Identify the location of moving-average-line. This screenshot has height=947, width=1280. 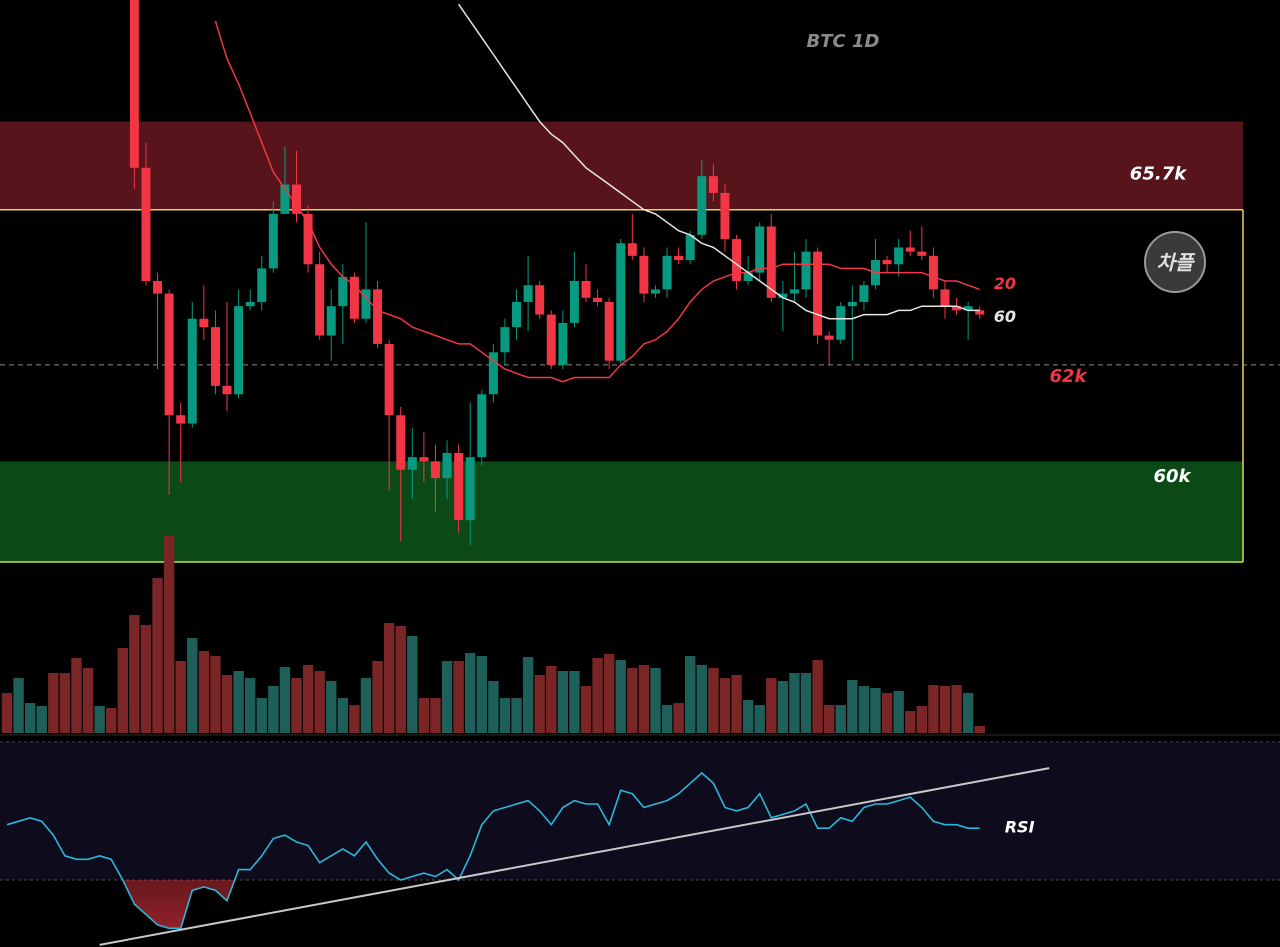
(718, 161).